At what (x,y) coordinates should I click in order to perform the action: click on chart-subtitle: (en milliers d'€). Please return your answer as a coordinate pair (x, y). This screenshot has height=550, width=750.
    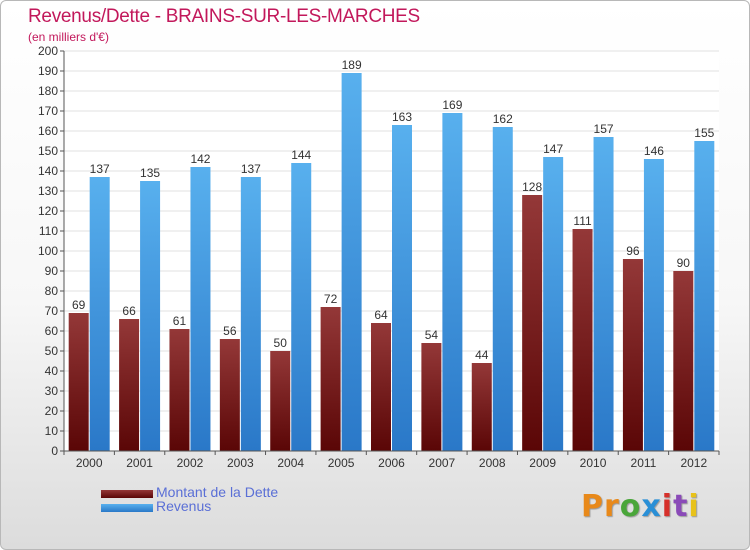
    Looking at the image, I should click on (68, 37).